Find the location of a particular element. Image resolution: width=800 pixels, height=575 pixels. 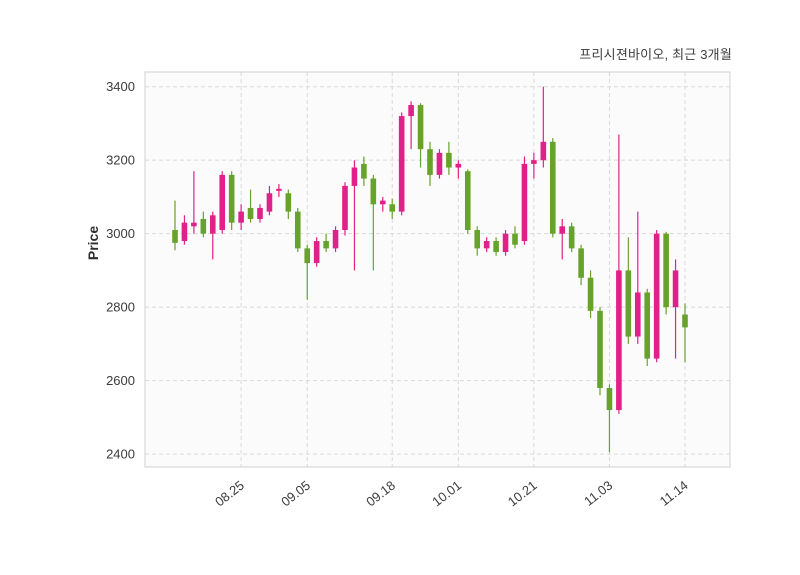

chart-title: 프리시젼바이오, 최근 3개월 is located at coordinates (655, 54).